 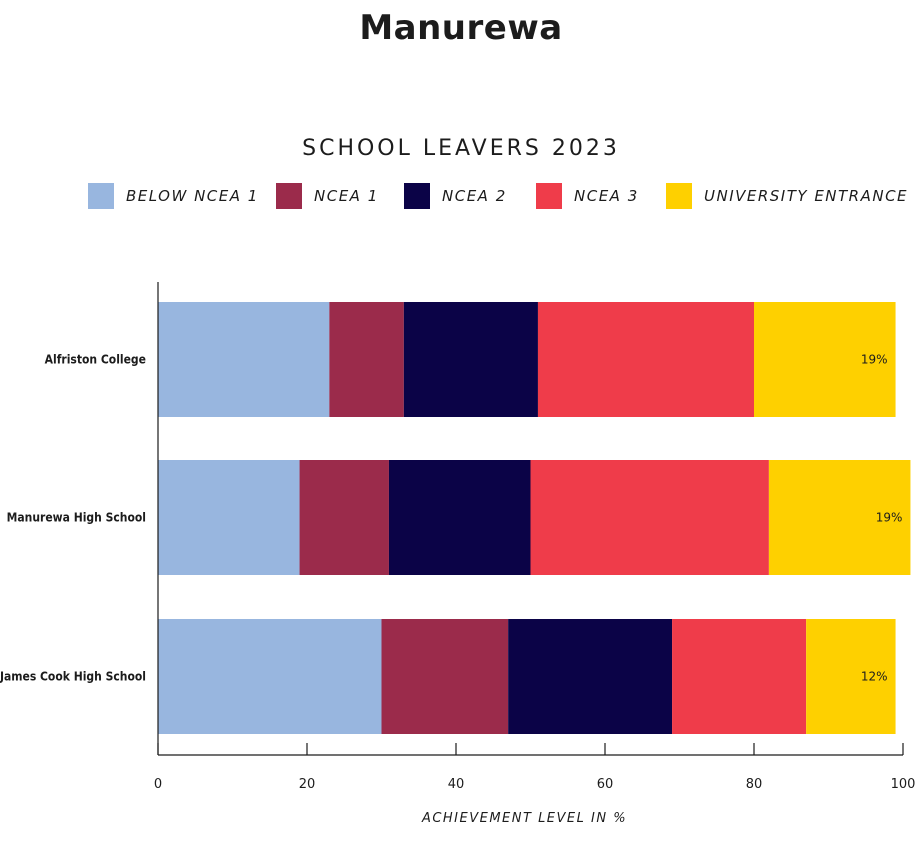 I want to click on data-label-james-cook-high-school: 12%, so click(x=874, y=677).